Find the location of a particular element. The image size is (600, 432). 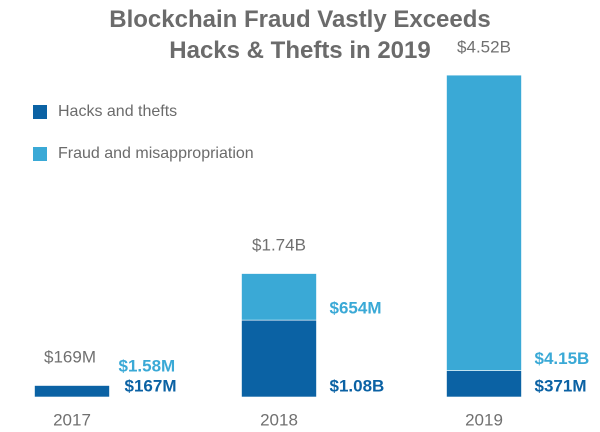

x-tick-label: 2017 is located at coordinates (72, 419).